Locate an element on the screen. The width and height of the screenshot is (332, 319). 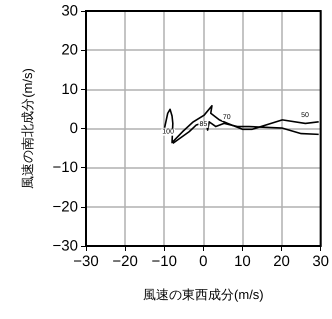
y-tick-label: −30 is located at coordinates (65, 246).